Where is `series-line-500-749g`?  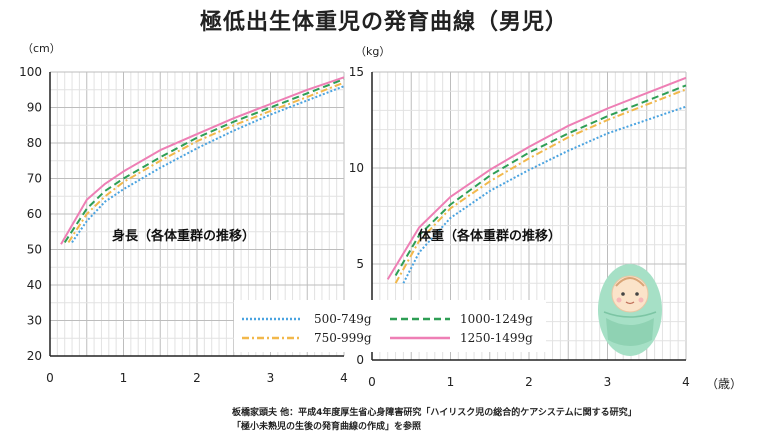 series-line-500-749g is located at coordinates (208, 164).